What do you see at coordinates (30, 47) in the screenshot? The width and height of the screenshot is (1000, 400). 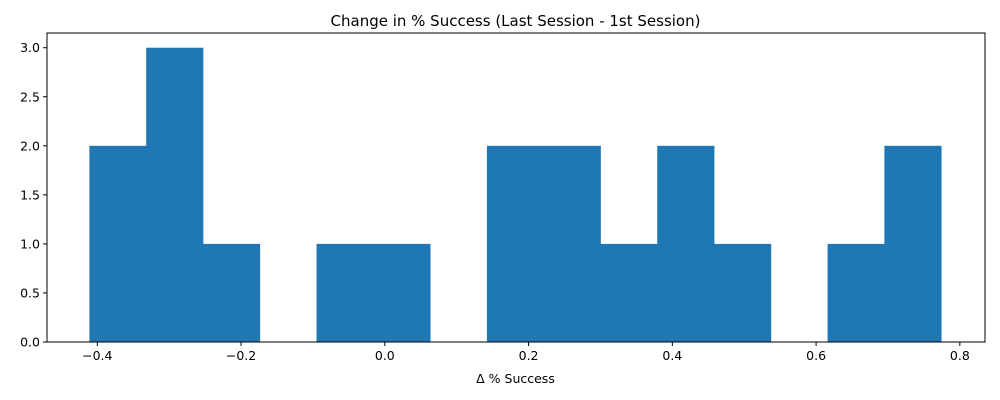 I see `y-tick-label: 3.0` at bounding box center [30, 47].